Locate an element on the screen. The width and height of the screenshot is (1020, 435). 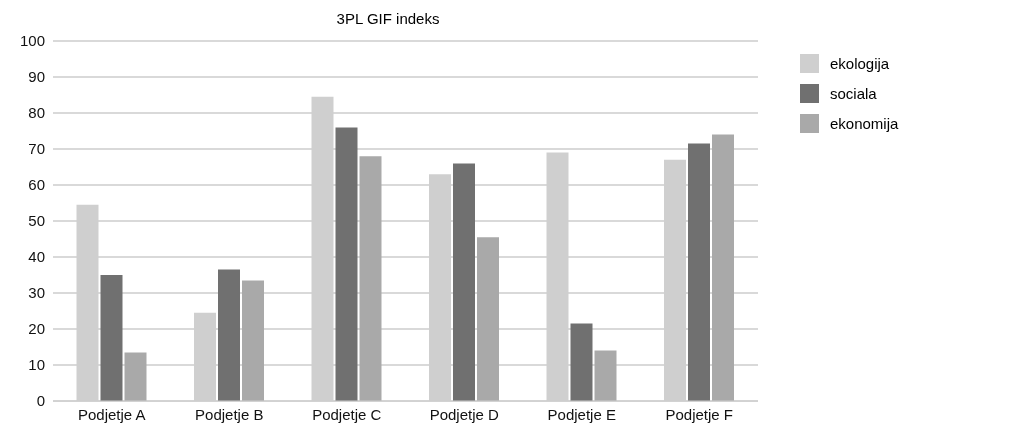
chart-title: 3PL GIF indeks is located at coordinates (388, 18).